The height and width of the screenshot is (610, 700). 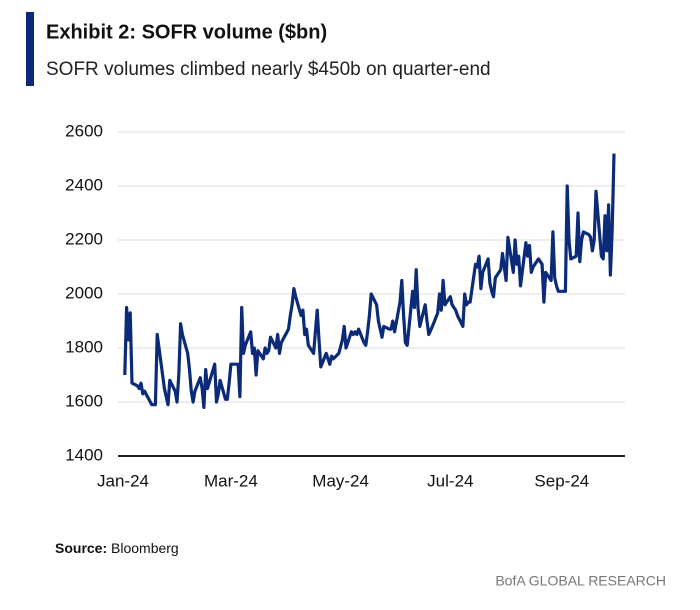 What do you see at coordinates (81, 548) in the screenshot?
I see `source-label: Source:` at bounding box center [81, 548].